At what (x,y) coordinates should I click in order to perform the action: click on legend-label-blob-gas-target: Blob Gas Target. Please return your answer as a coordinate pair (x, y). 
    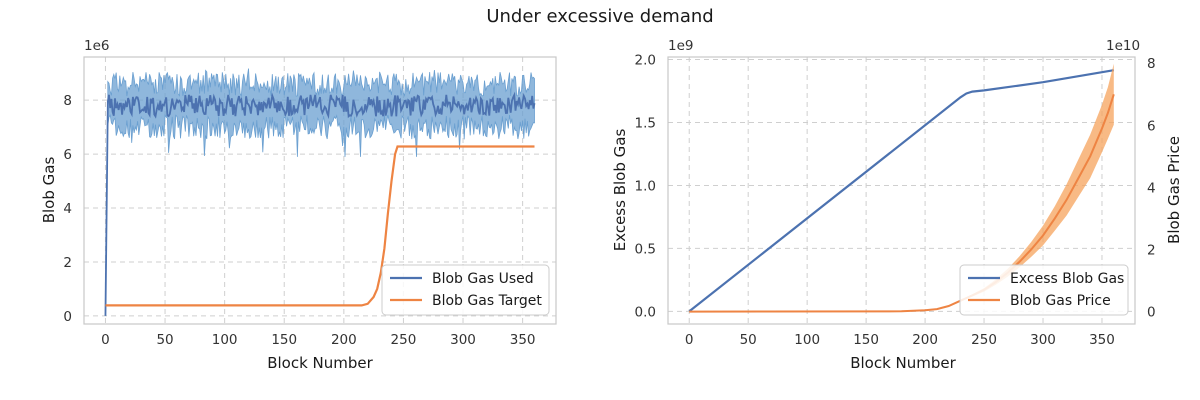
    Looking at the image, I should click on (487, 301).